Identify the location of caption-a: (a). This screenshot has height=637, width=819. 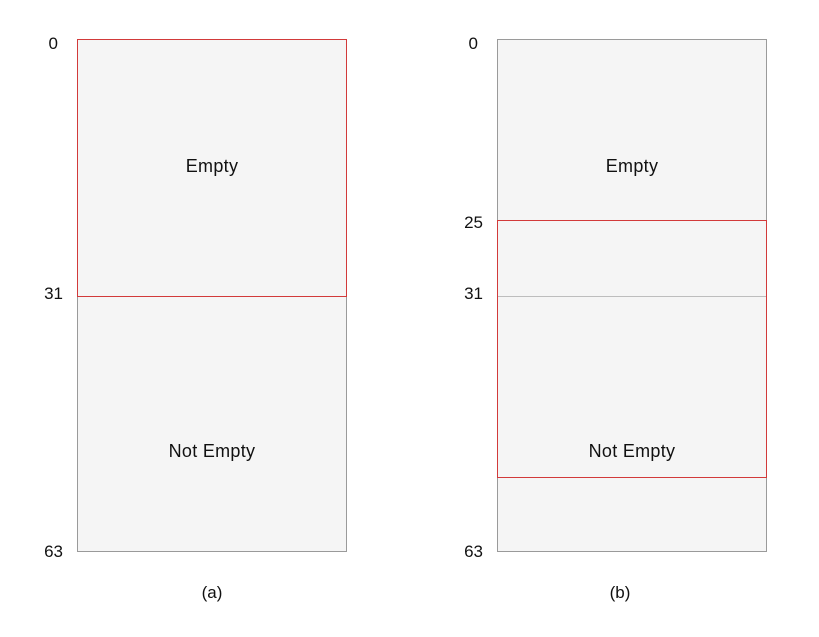
(212, 592).